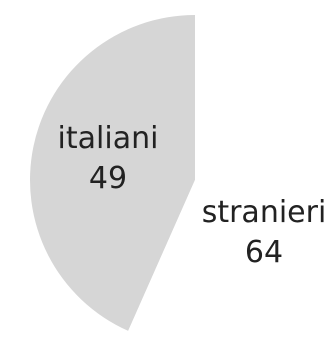 The image size is (335, 353). I want to click on slice-value-stranieri: 64, so click(264, 252).